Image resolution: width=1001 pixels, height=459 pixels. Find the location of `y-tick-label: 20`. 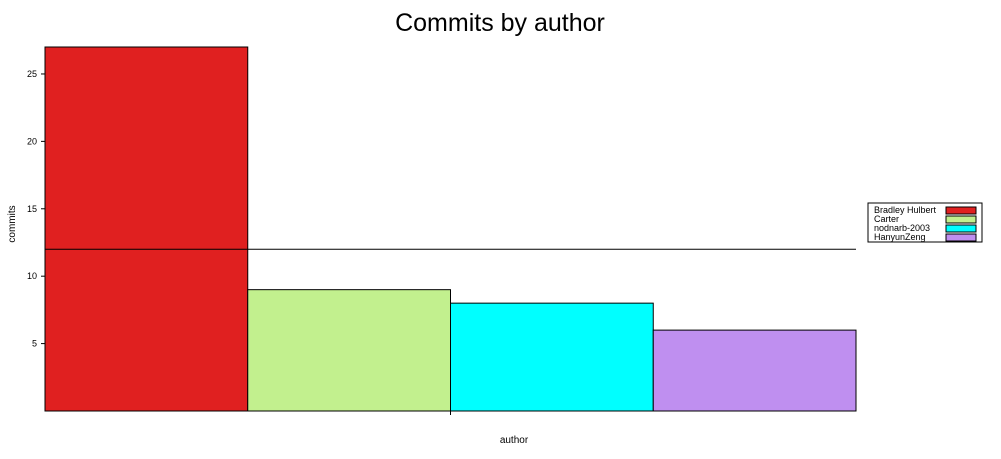

y-tick-label: 20 is located at coordinates (32, 141).